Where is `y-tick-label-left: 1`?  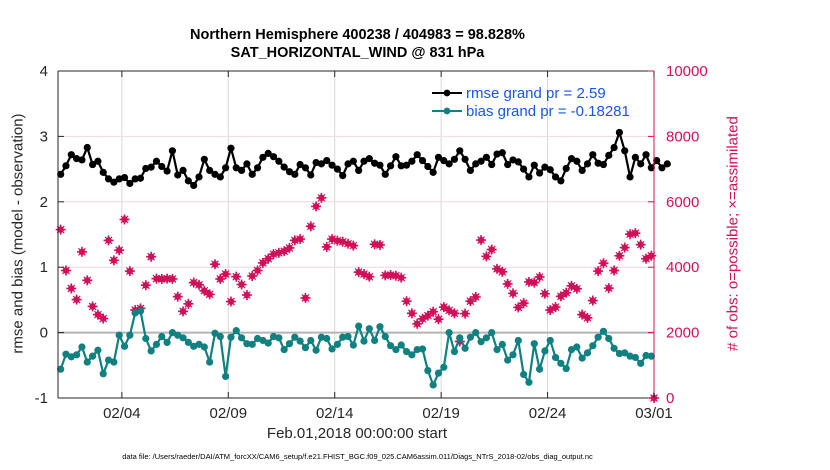
y-tick-label-left: 1 is located at coordinates (44, 267).